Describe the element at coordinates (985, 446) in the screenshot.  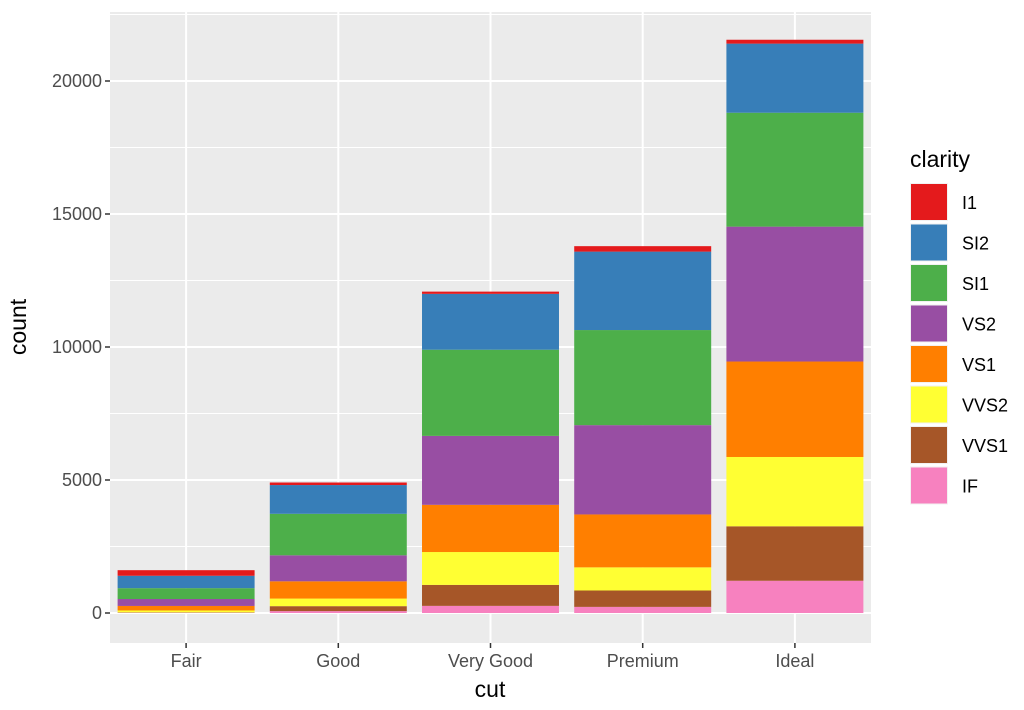
I see `legend-label: VVS1` at that location.